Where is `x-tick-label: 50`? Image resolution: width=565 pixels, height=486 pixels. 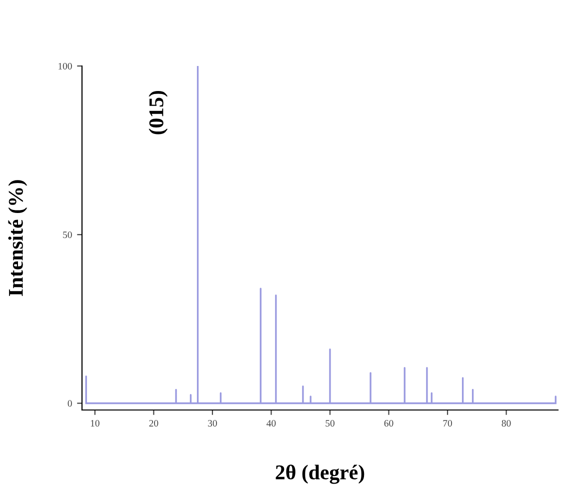
x-tick-label: 50 is located at coordinates (330, 423).